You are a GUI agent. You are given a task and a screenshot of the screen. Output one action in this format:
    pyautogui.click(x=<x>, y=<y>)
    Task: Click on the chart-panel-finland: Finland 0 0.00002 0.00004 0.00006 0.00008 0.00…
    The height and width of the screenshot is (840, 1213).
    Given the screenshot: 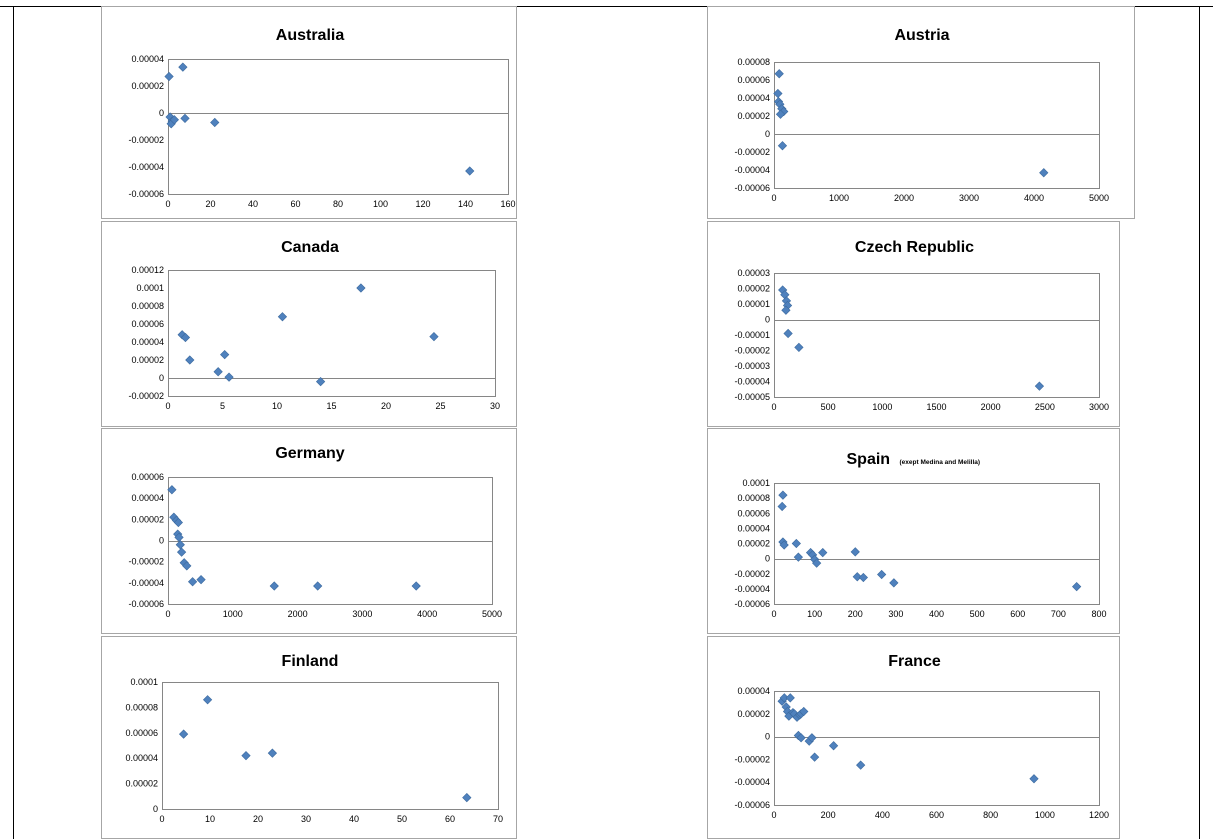 What is the action you would take?
    pyautogui.click(x=309, y=737)
    